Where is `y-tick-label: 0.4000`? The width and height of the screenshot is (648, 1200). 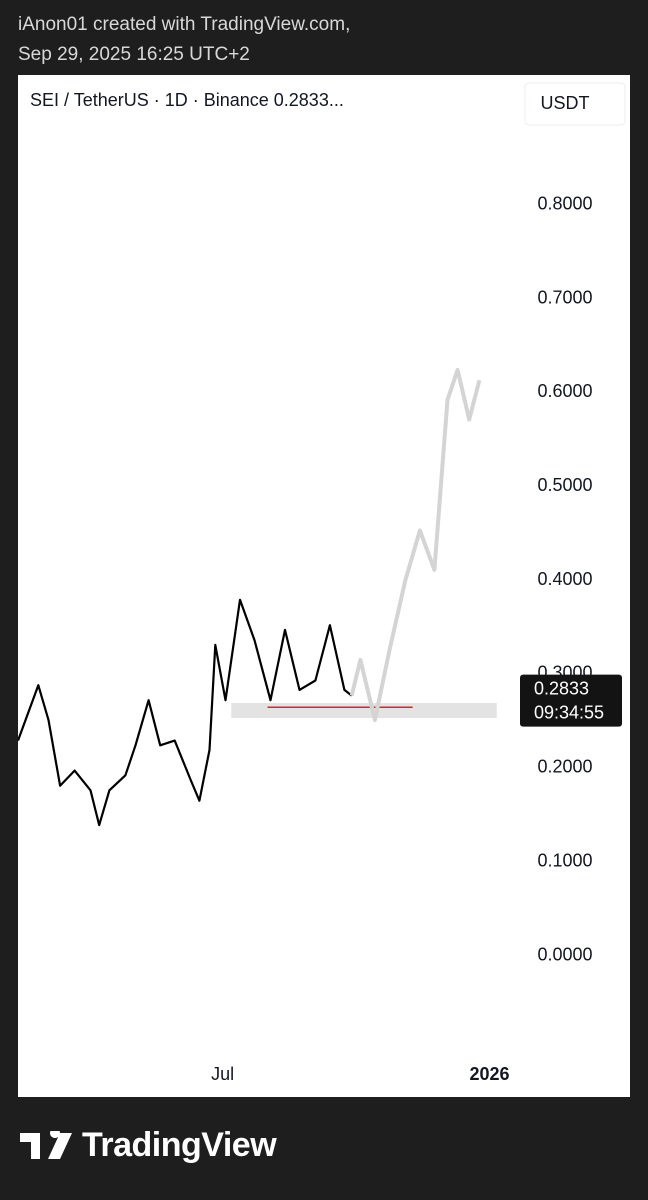
y-tick-label: 0.4000 is located at coordinates (564, 579).